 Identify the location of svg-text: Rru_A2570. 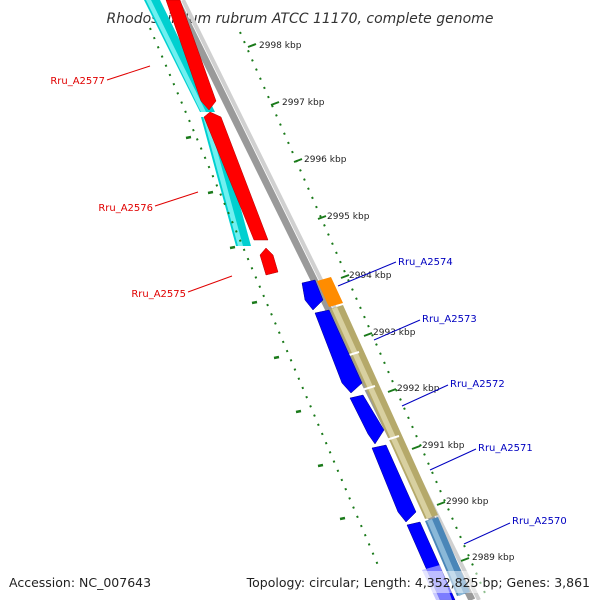
(539, 521).